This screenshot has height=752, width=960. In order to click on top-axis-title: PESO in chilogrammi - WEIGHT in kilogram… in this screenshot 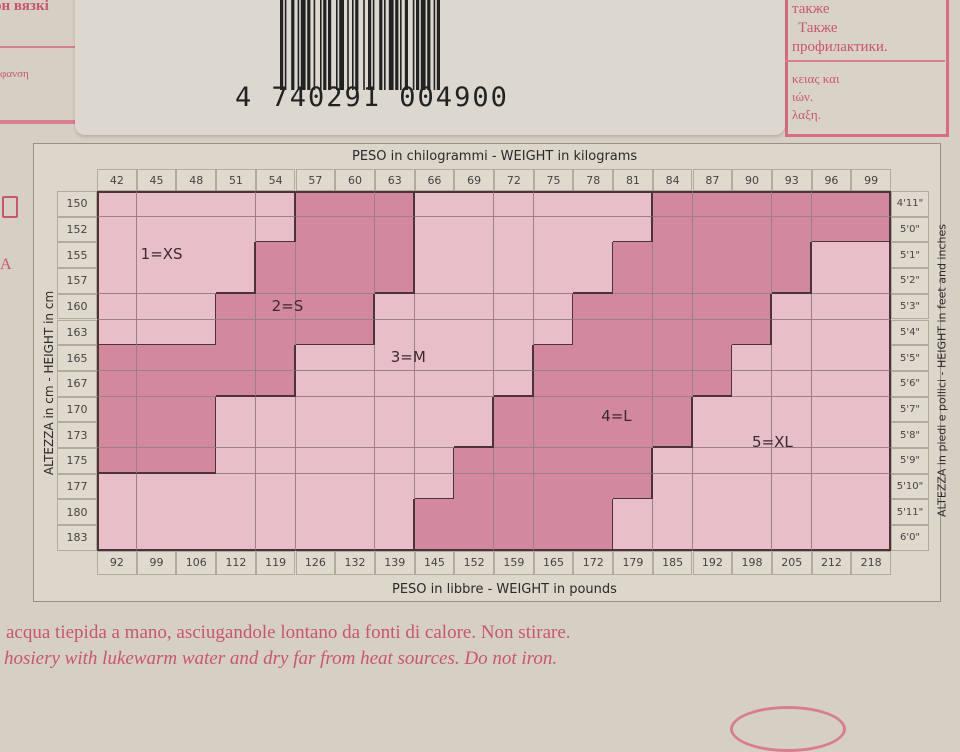, I will do `click(495, 156)`.